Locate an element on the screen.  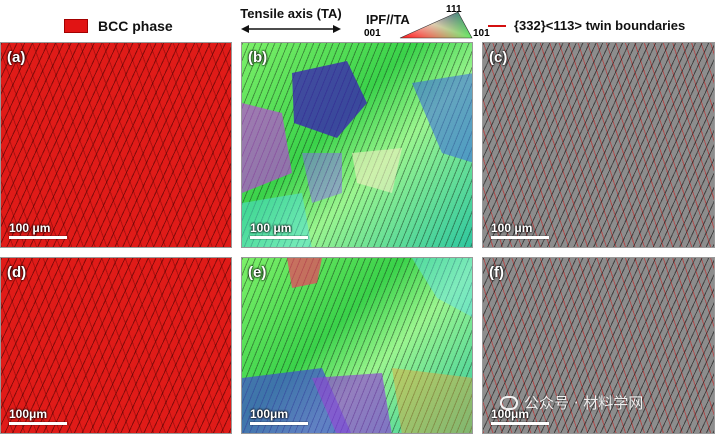
bcc-swatch is located at coordinates (76, 26).